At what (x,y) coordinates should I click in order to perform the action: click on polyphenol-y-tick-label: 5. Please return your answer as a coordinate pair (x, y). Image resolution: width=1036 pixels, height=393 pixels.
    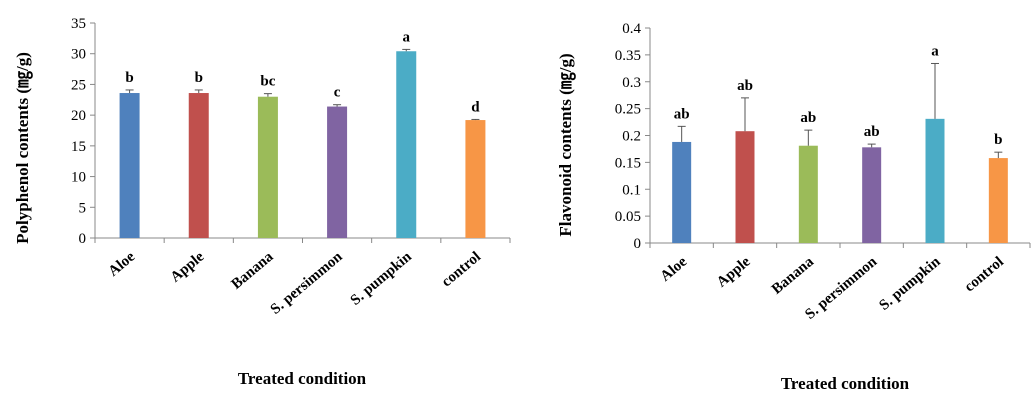
    Looking at the image, I should click on (83, 208).